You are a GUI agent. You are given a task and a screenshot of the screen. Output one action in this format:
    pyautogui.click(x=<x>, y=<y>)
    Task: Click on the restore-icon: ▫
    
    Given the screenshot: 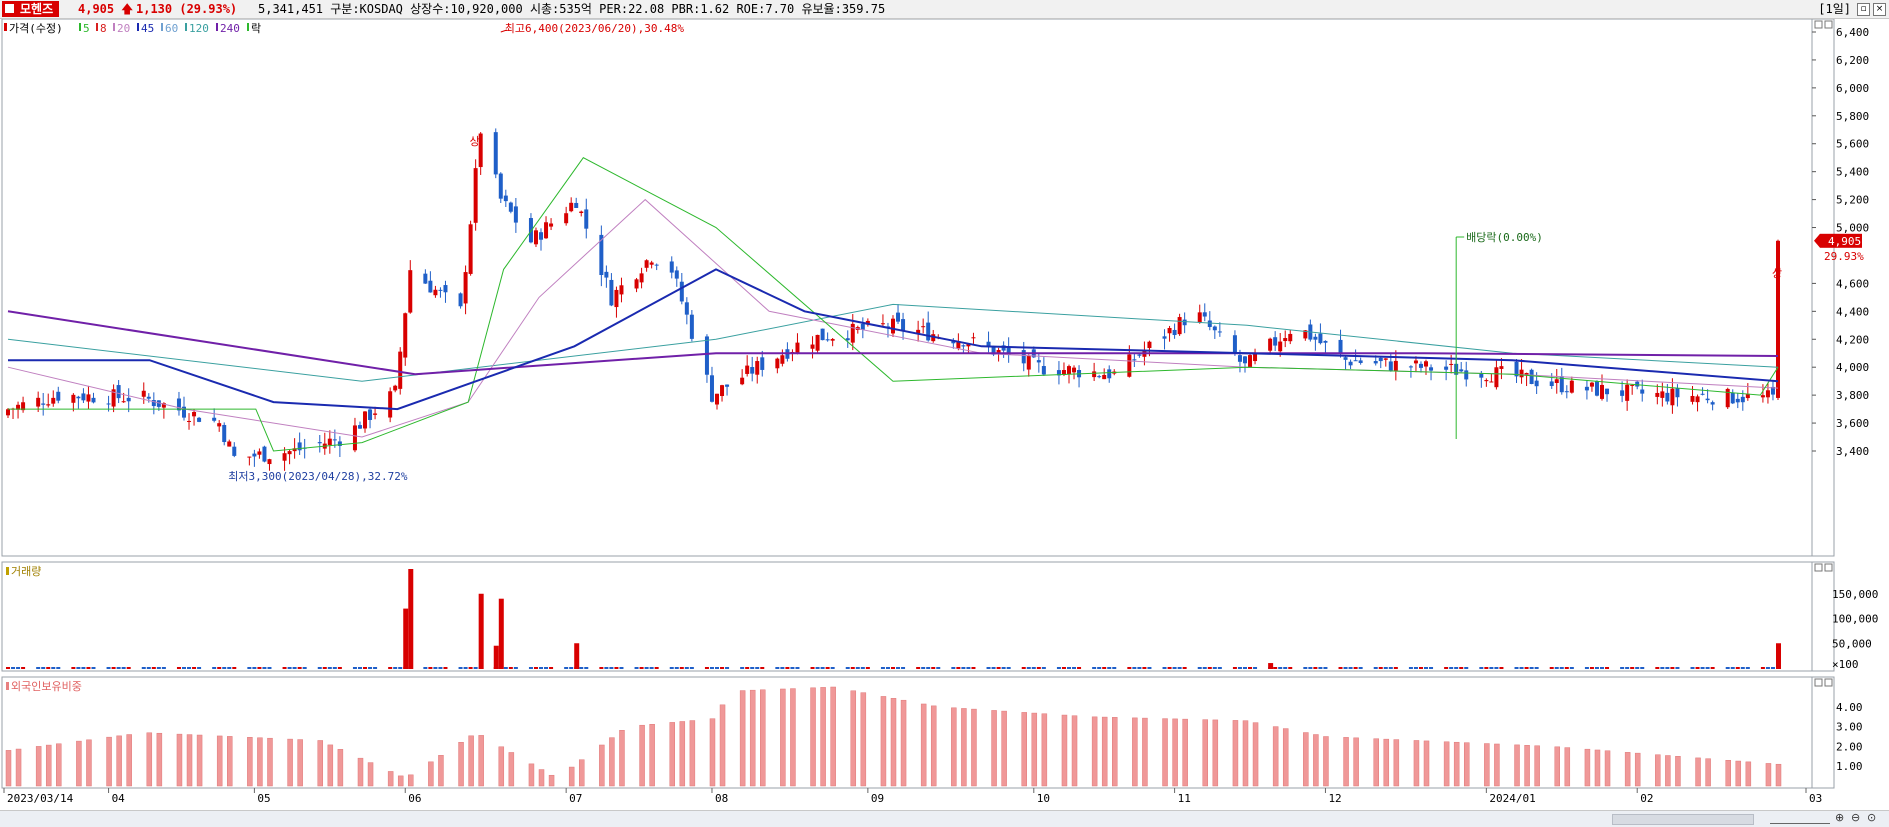 What is the action you would take?
    pyautogui.click(x=1863, y=9)
    